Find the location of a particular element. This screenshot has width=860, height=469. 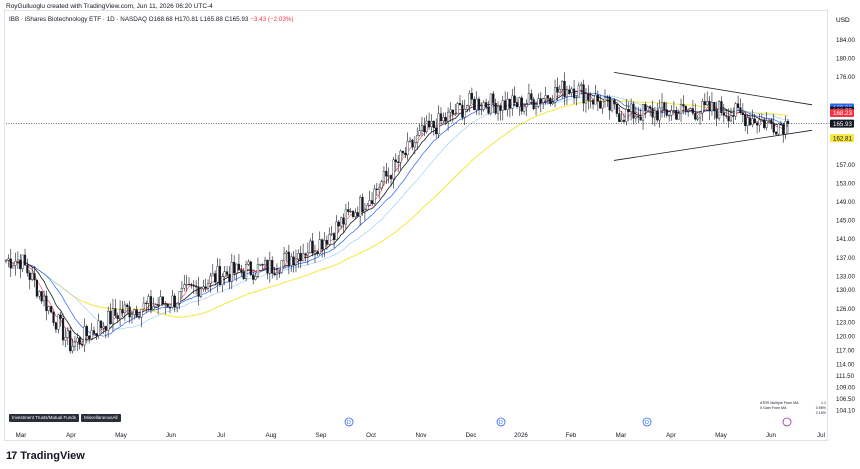

y-tick-label: 111.50 is located at coordinates (845, 376).